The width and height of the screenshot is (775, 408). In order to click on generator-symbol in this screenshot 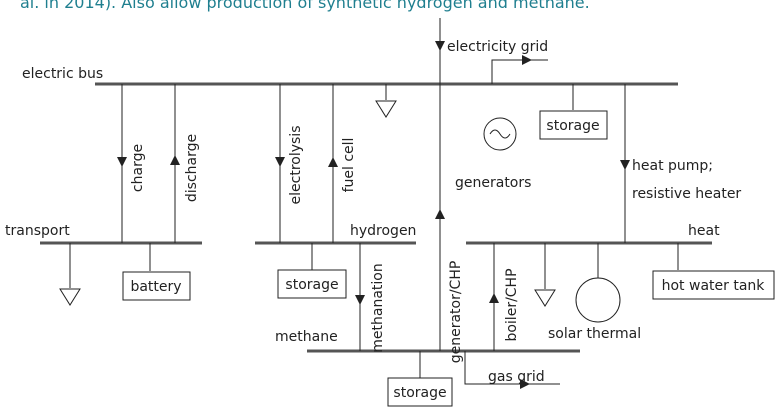, I will do `click(500, 134)`.